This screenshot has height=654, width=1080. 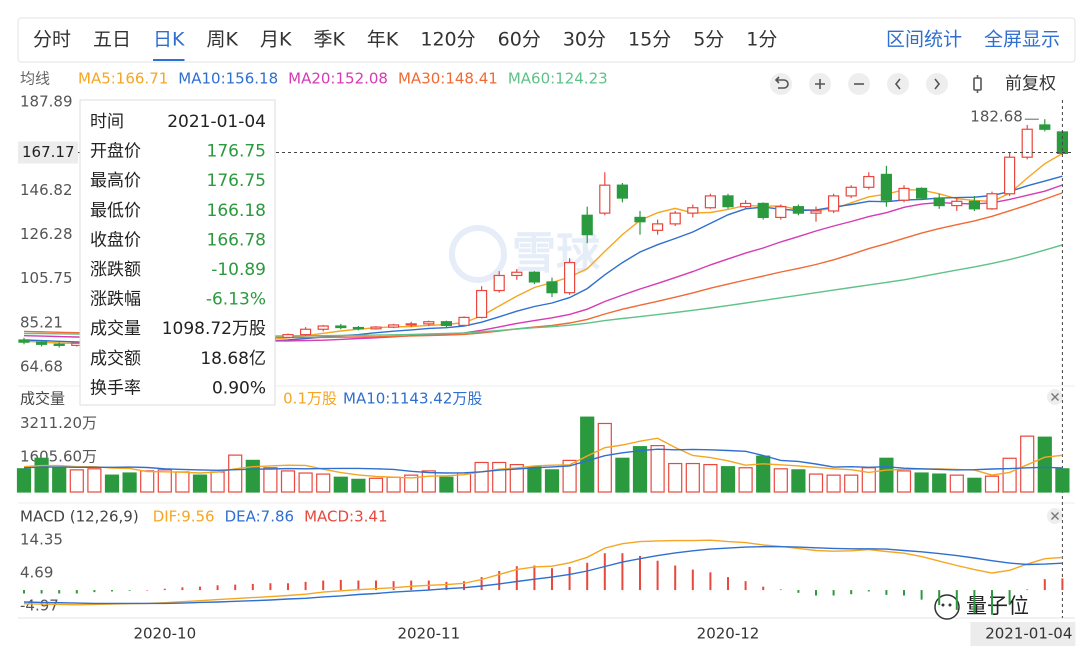 What do you see at coordinates (649, 40) in the screenshot?
I see `tab: 15分` at bounding box center [649, 40].